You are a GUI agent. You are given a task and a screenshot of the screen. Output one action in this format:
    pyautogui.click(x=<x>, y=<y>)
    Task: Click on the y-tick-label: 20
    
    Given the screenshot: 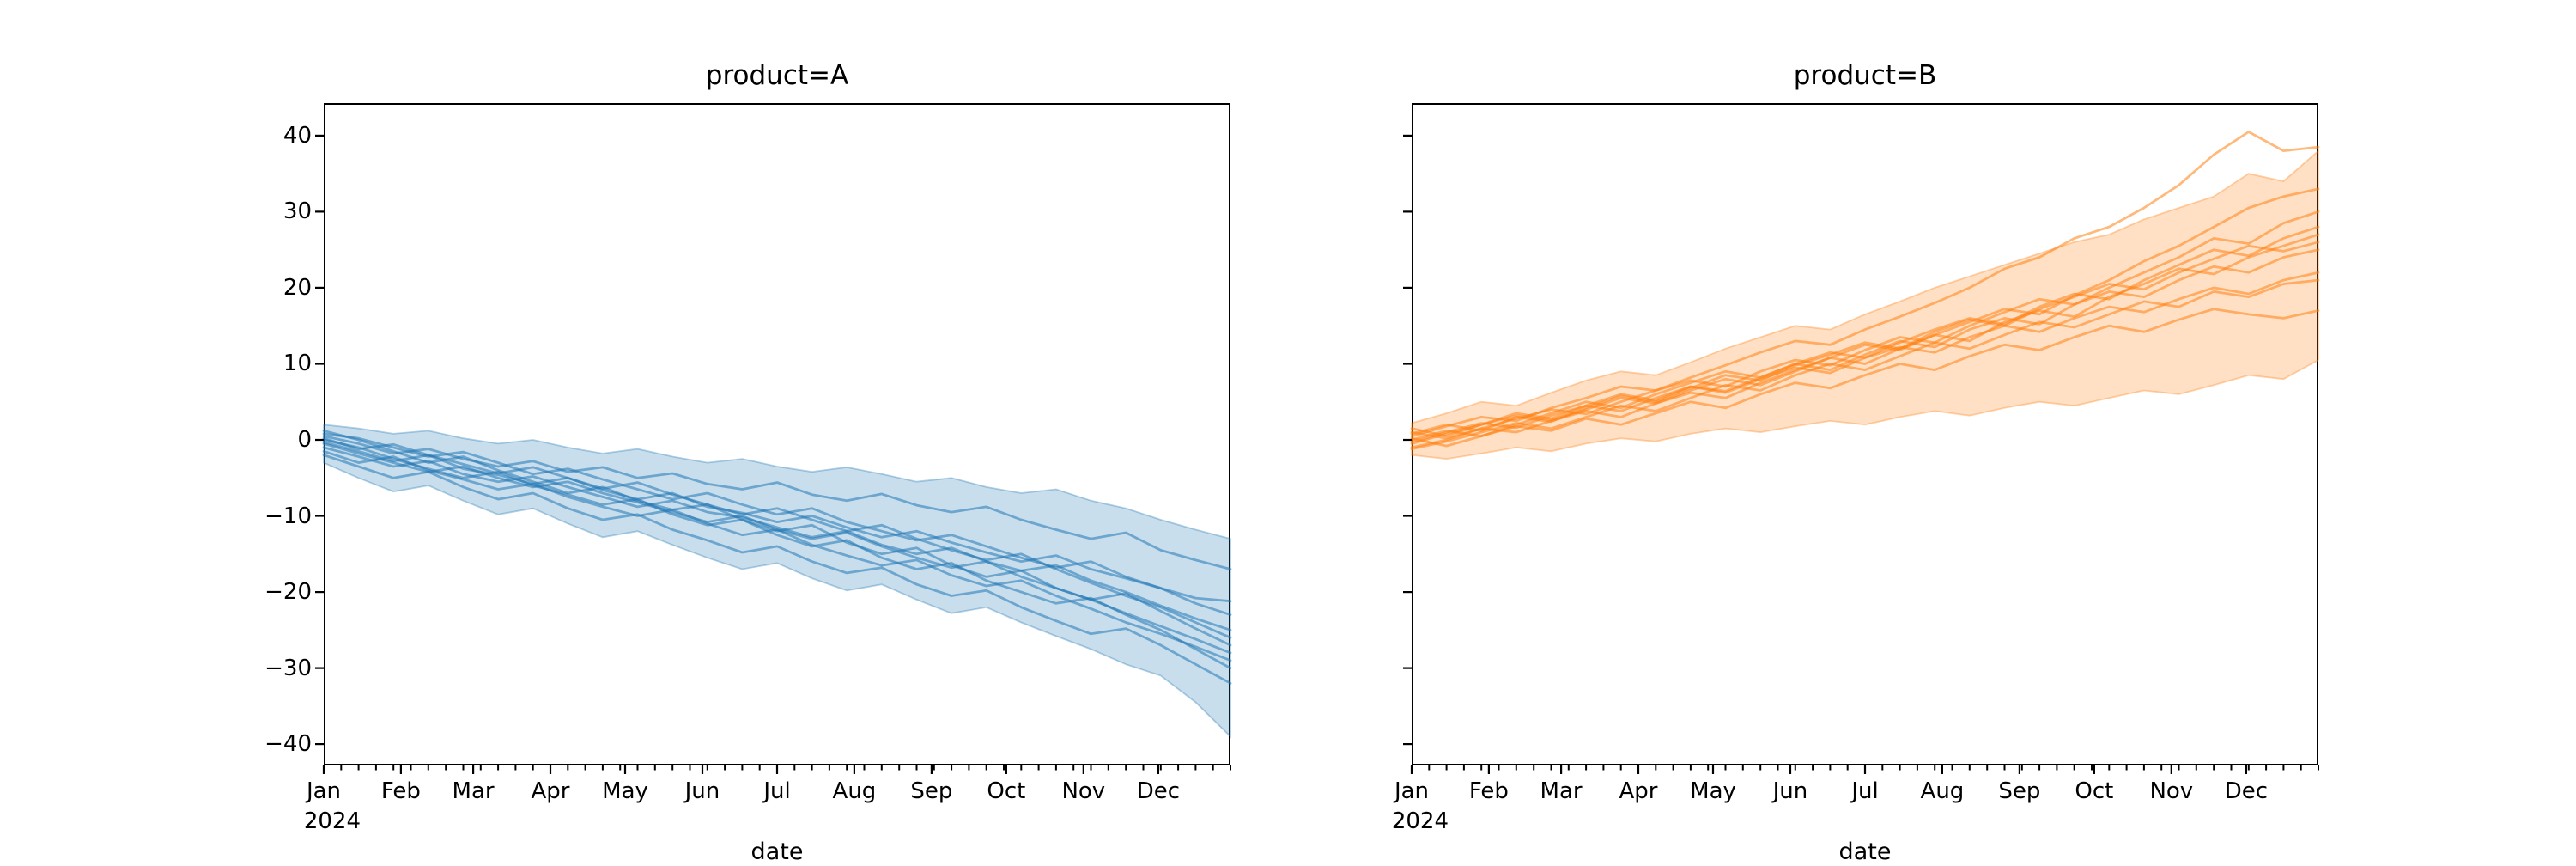 What is the action you would take?
    pyautogui.click(x=297, y=287)
    